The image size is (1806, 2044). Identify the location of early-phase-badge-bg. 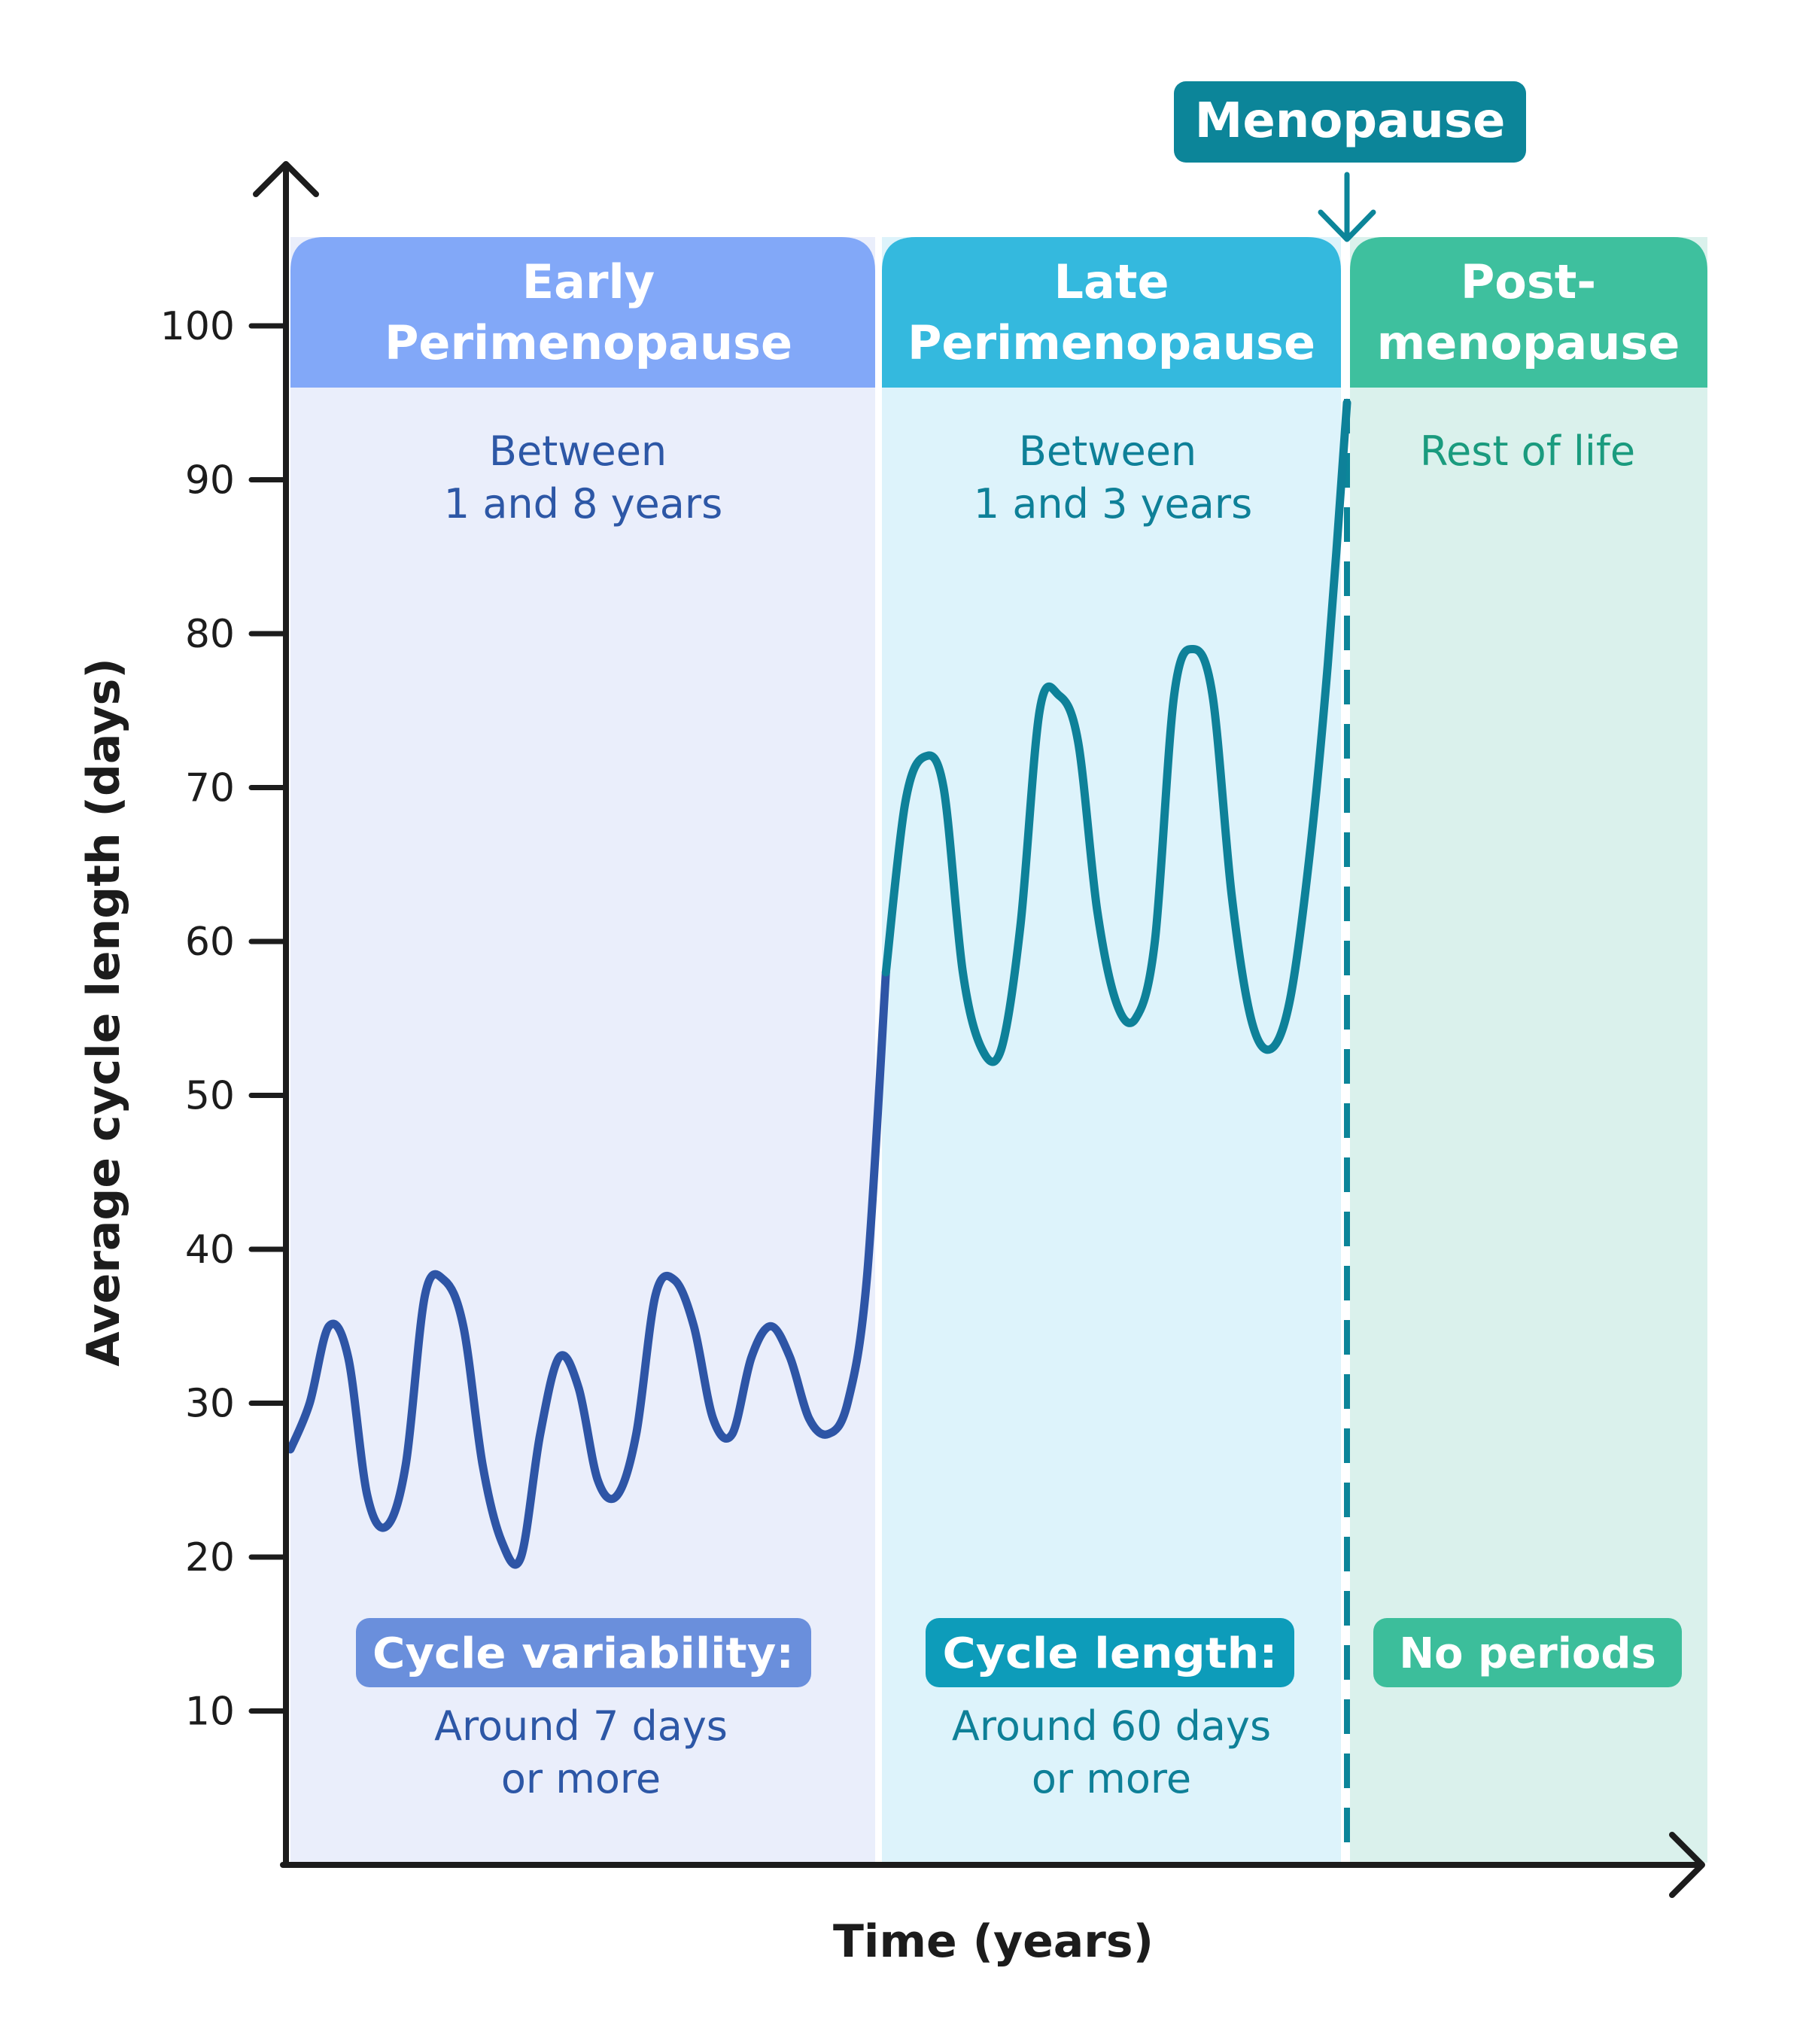
(583, 1652).